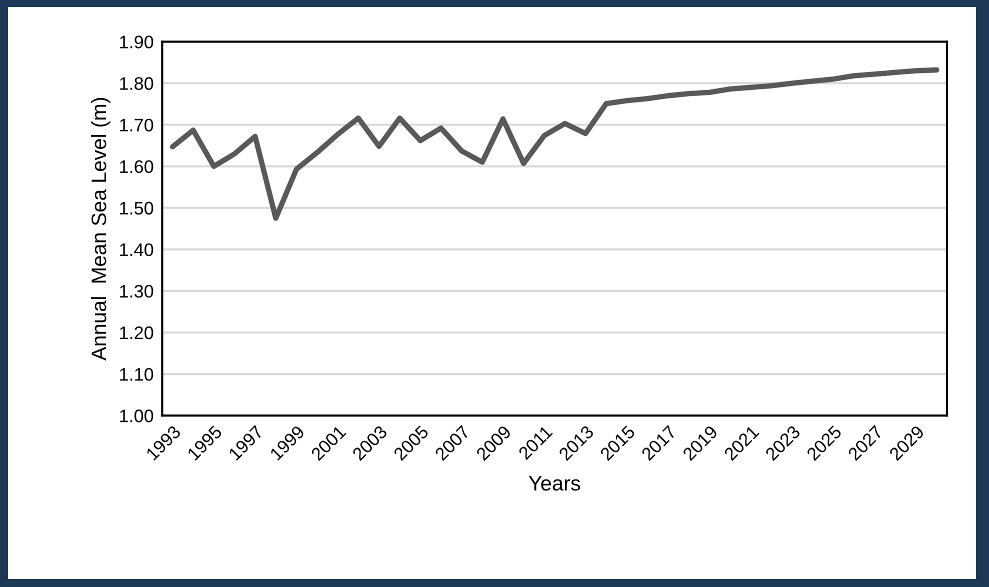 This screenshot has height=587, width=989. What do you see at coordinates (554, 483) in the screenshot?
I see `x-axis-title: Years` at bounding box center [554, 483].